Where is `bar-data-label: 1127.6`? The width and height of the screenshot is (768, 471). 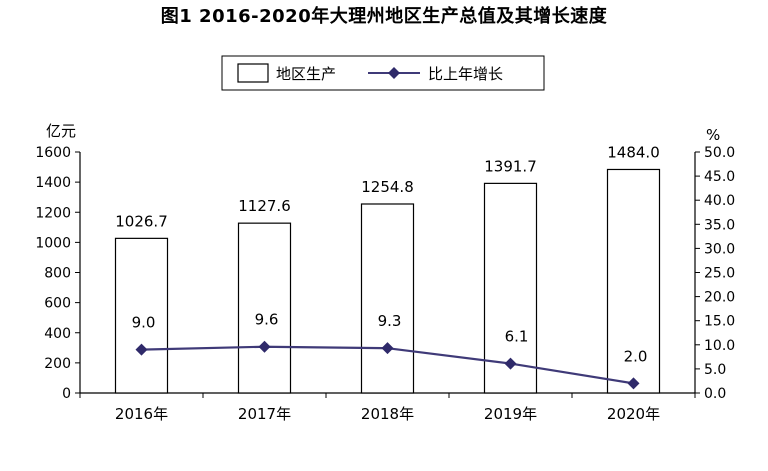
bar-data-label: 1127.6 is located at coordinates (264, 206).